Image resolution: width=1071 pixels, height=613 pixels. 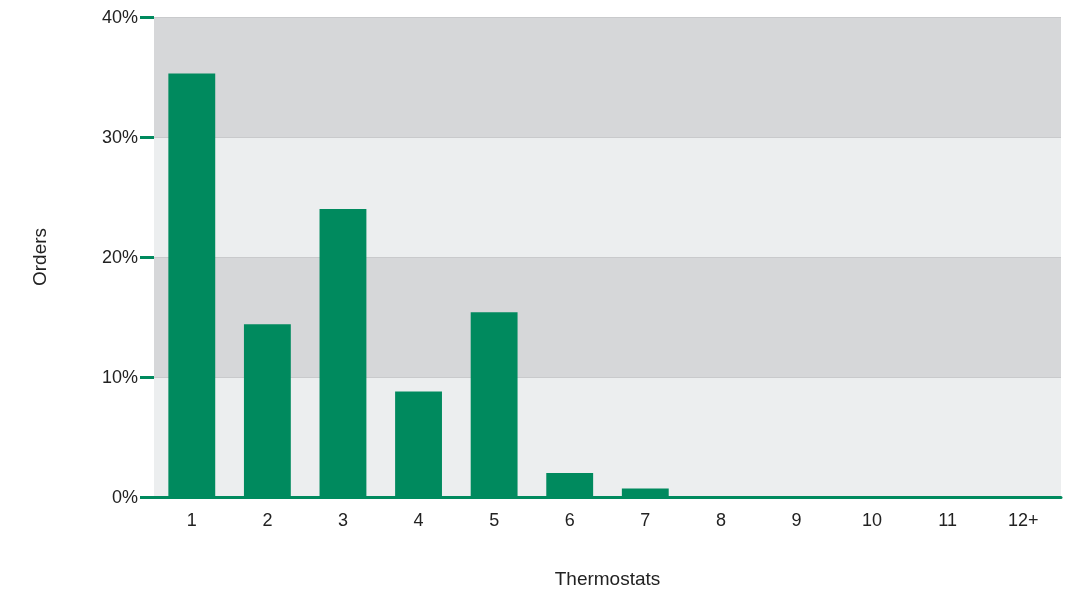 What do you see at coordinates (607, 578) in the screenshot?
I see `x-axis-title: Thermostats` at bounding box center [607, 578].